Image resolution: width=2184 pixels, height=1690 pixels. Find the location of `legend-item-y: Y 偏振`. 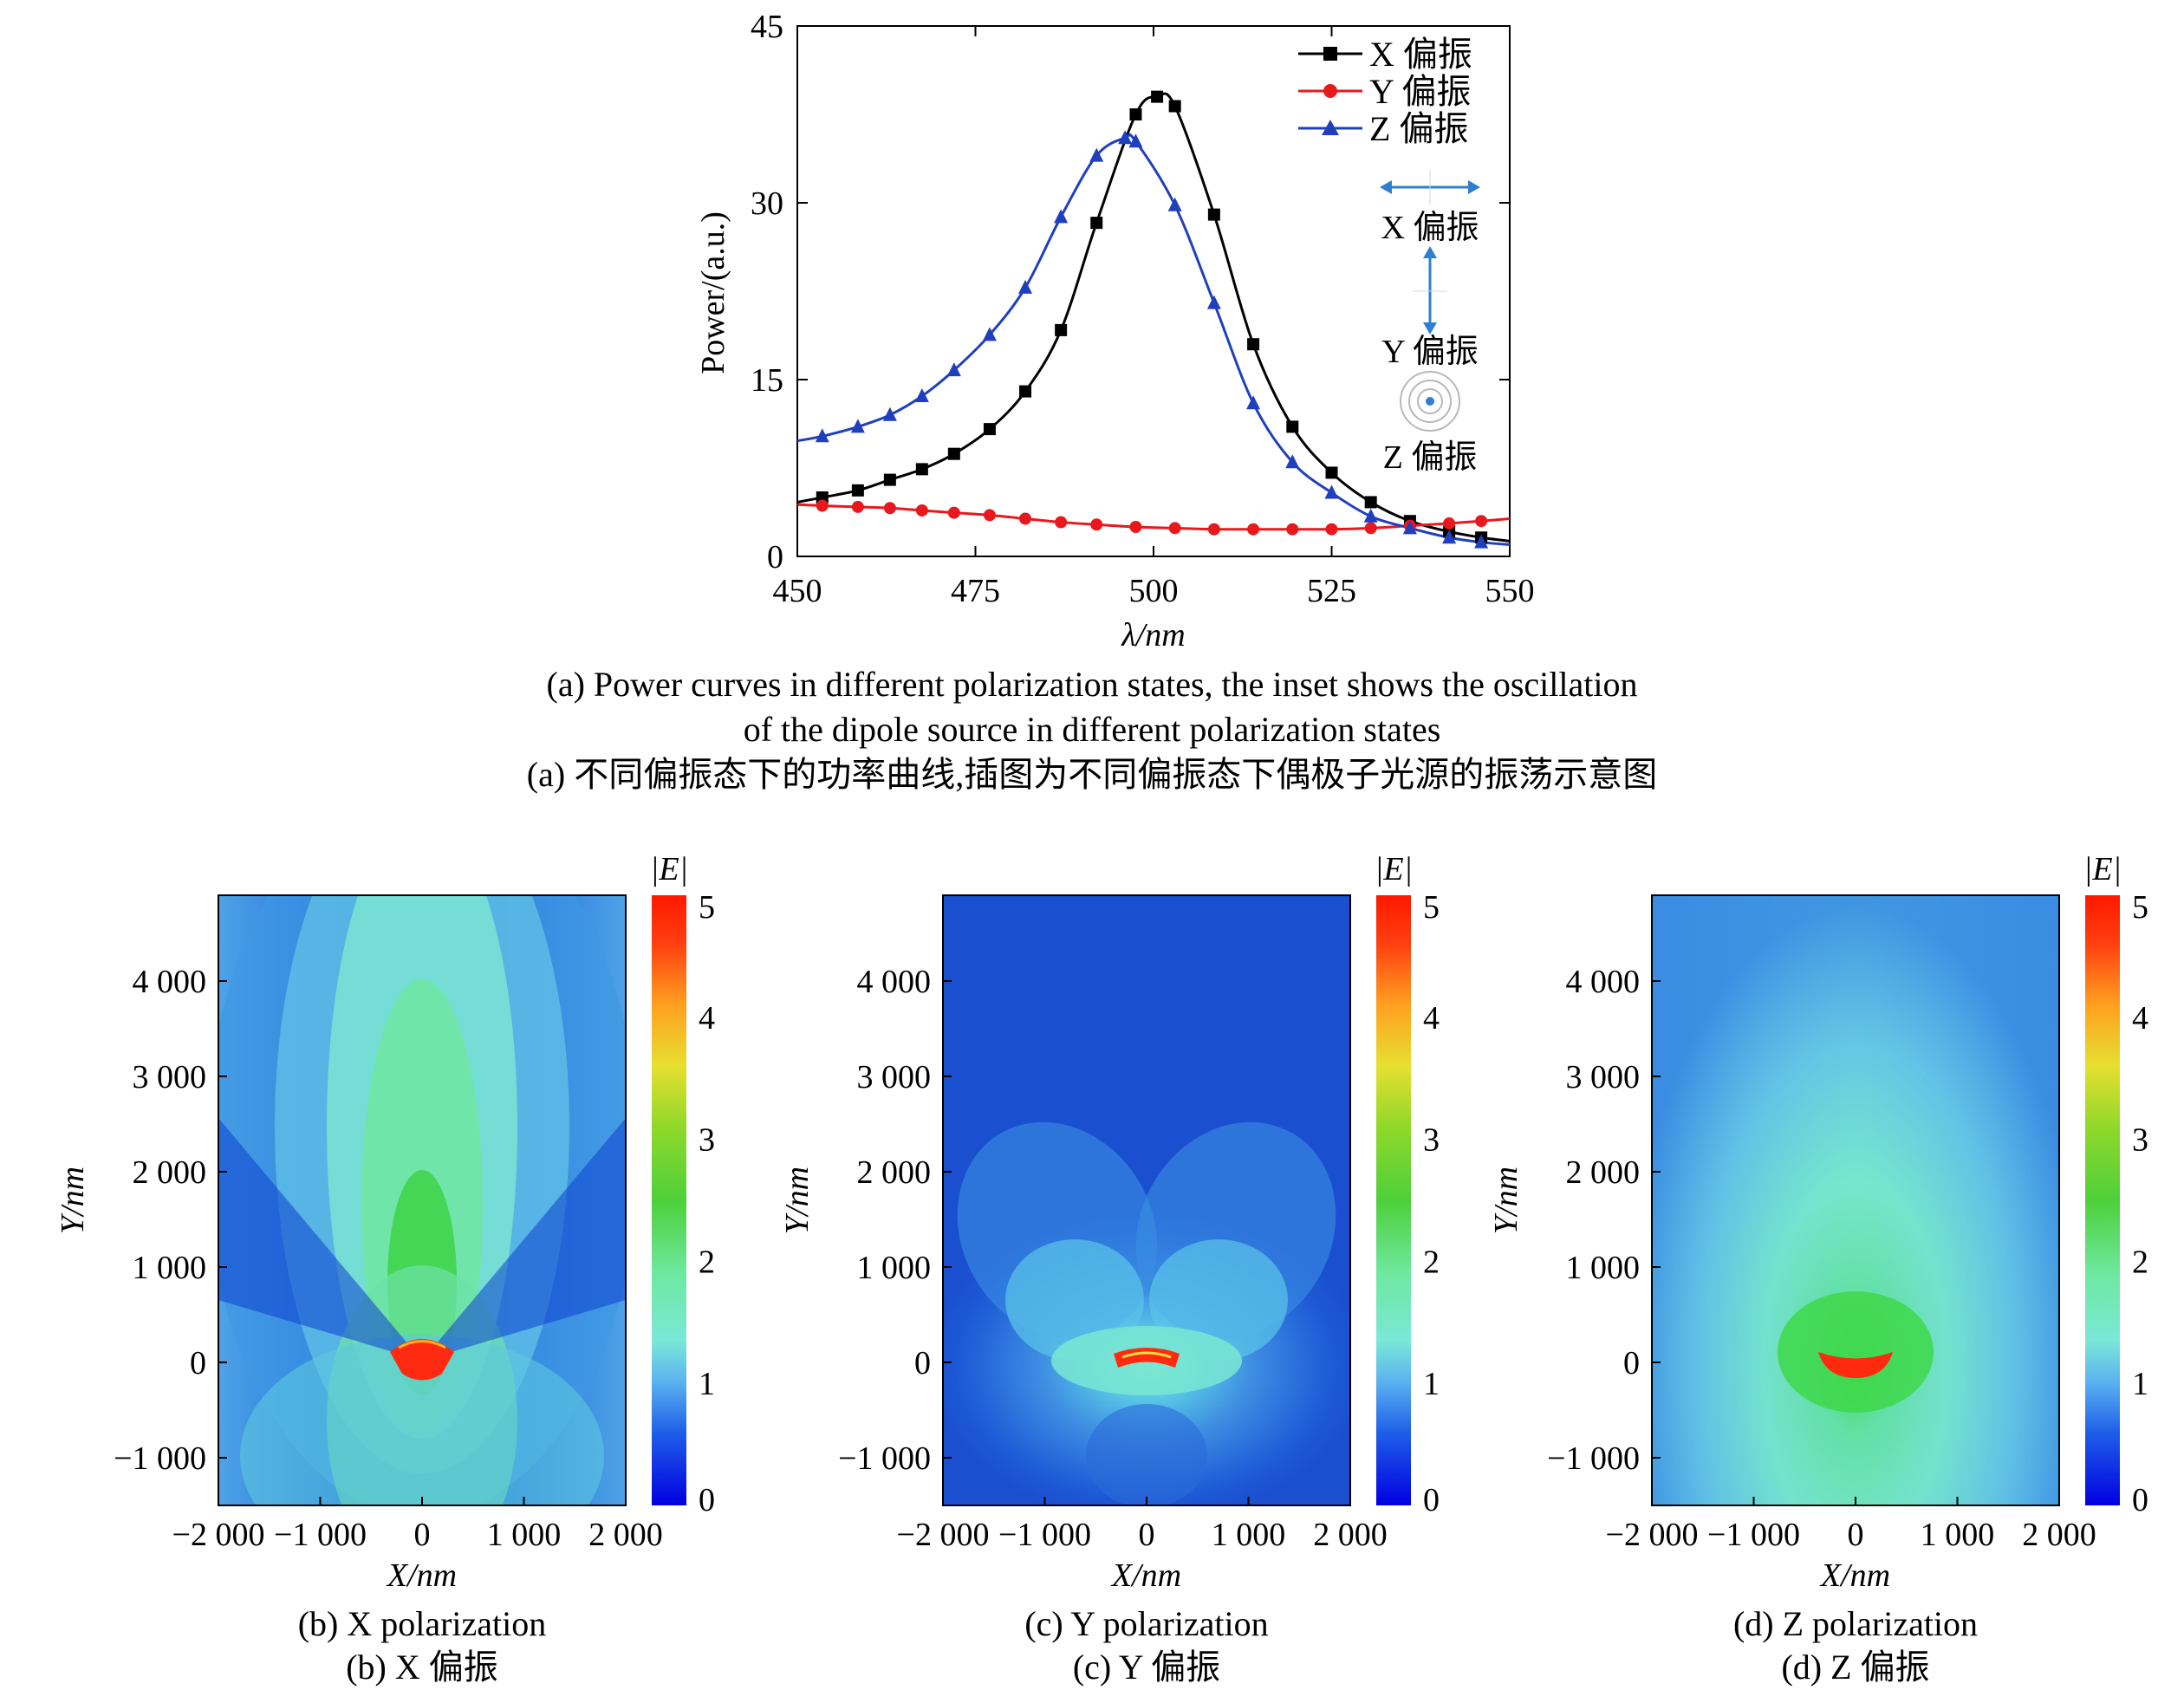

legend-item-y: Y 偏振 is located at coordinates (1384, 91).